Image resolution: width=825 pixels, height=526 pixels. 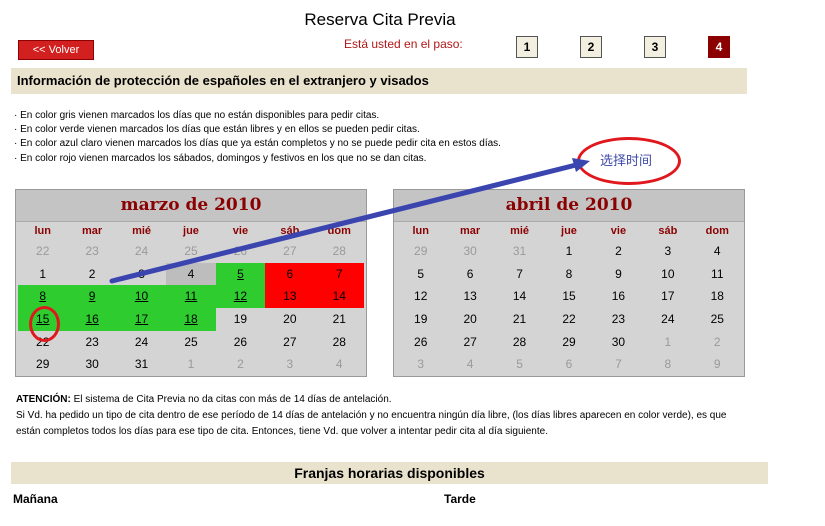 I want to click on calendar-day-free: 17, so click(x=141, y=319).